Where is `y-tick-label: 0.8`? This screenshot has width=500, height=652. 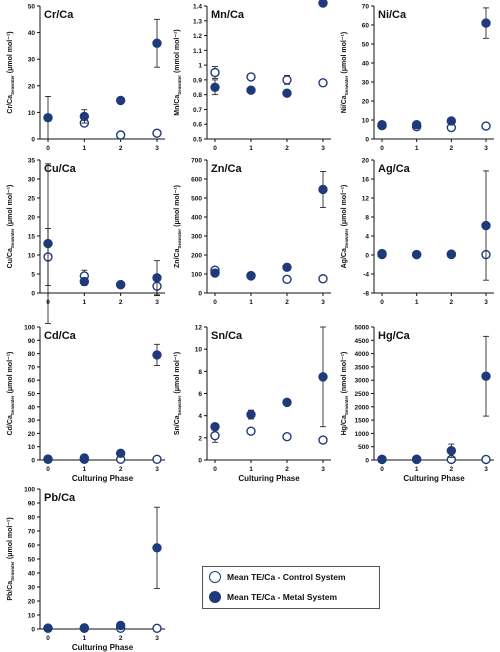
y-tick-label: 0.8 is located at coordinates (197, 95).